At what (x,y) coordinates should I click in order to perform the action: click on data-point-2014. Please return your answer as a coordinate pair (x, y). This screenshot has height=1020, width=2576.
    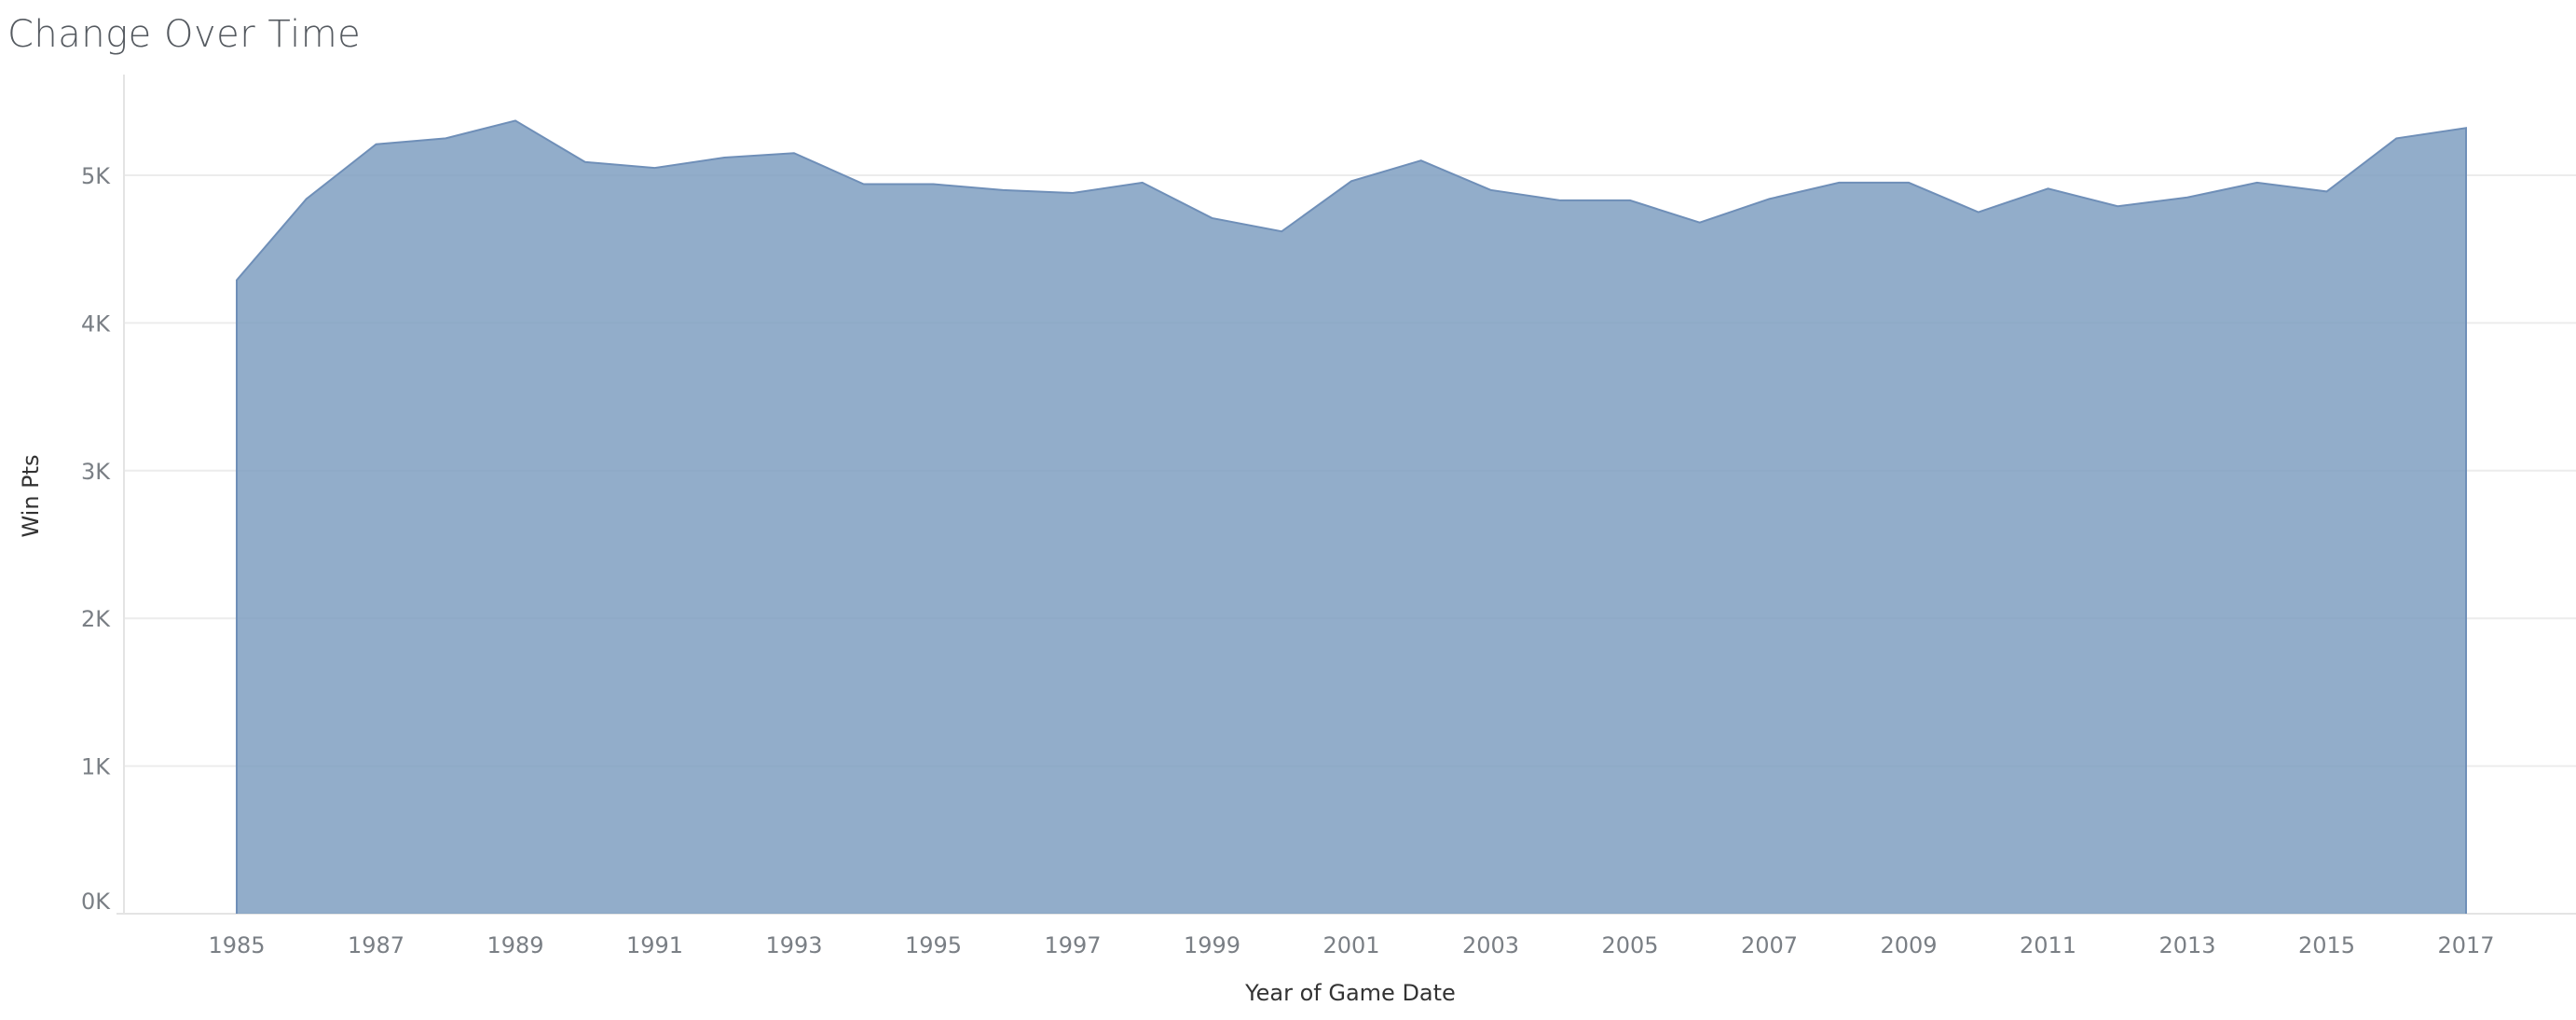
    Looking at the image, I should click on (2257, 183).